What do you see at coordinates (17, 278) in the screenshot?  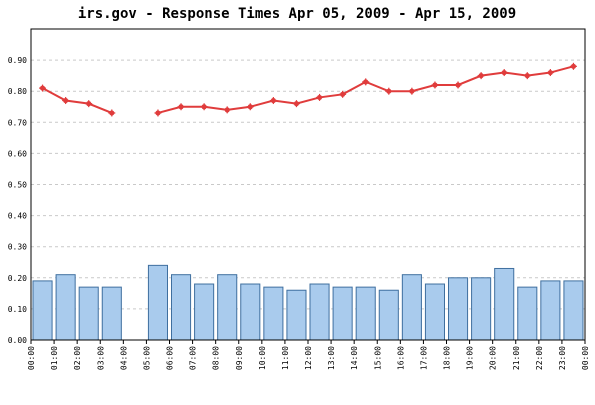 I see `y-tick-label: 0.20` at bounding box center [17, 278].